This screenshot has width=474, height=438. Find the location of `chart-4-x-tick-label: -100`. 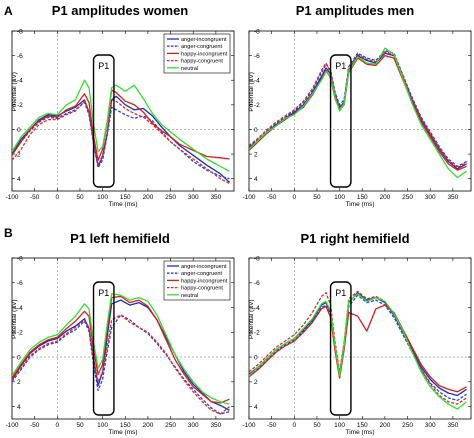

chart-4-x-tick-label: -100 is located at coordinates (248, 425).